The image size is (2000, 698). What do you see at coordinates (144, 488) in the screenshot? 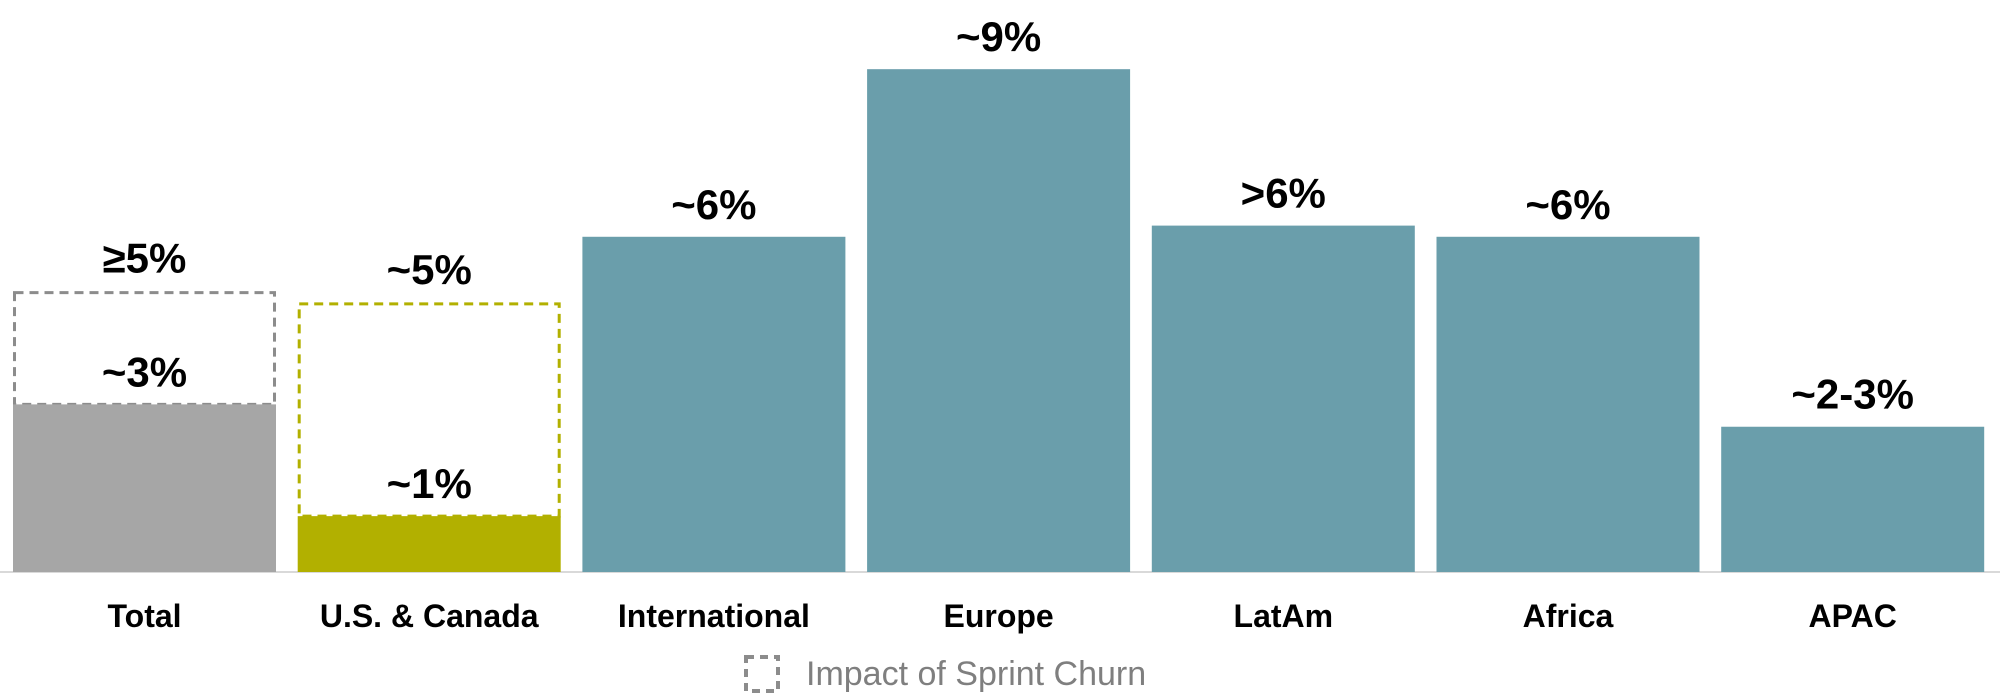
I see `bar-total` at bounding box center [144, 488].